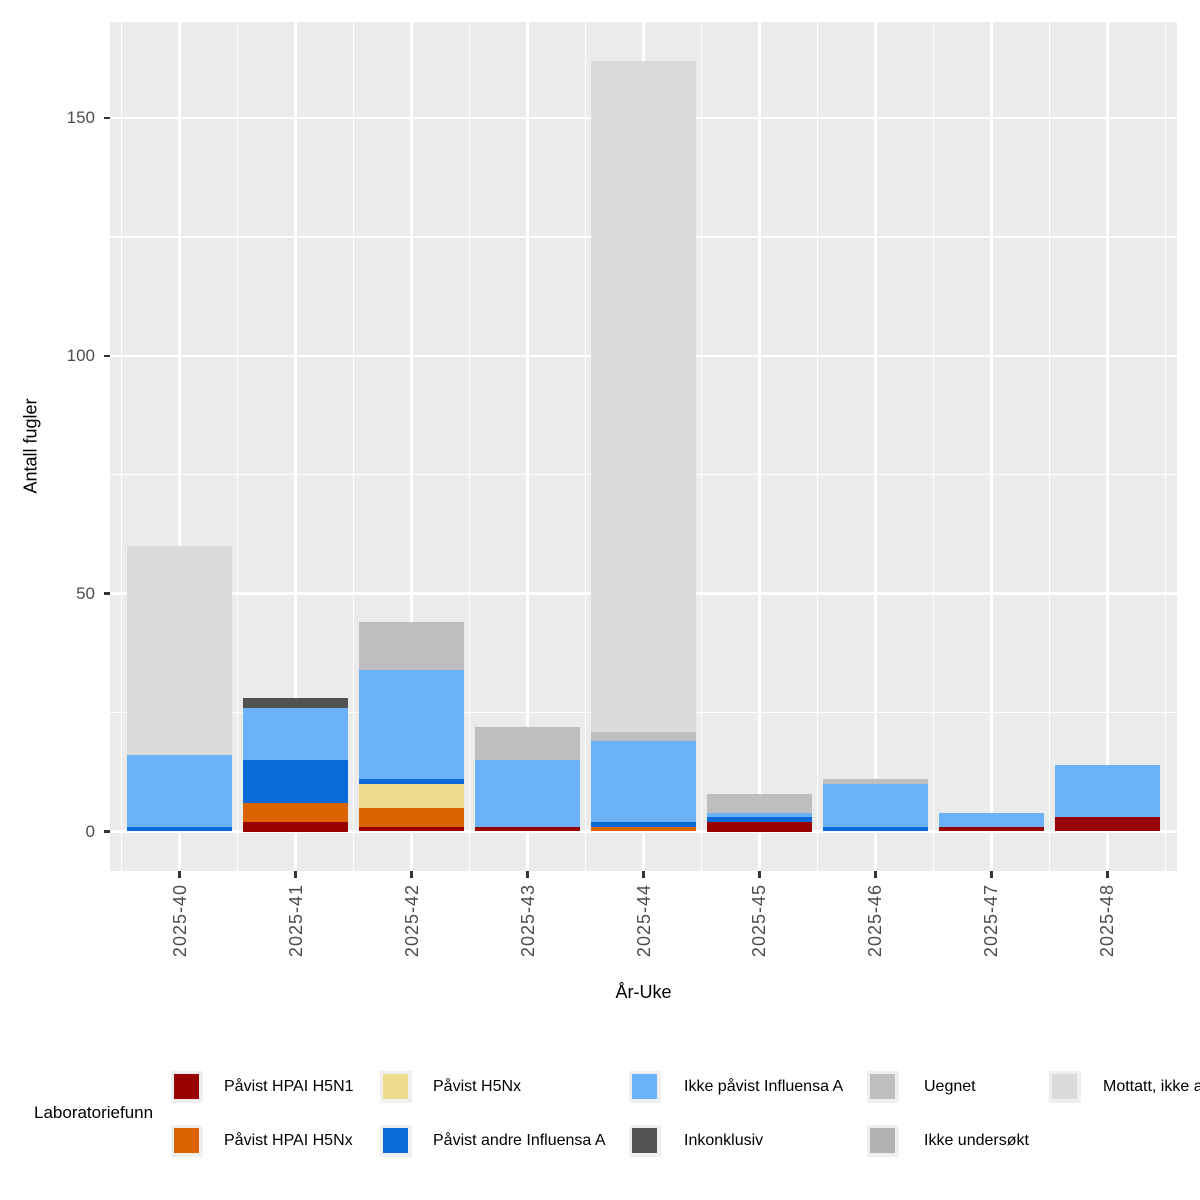 The image size is (1200, 1200). What do you see at coordinates (950, 1086) in the screenshot?
I see `legend-label: Uegnet` at bounding box center [950, 1086].